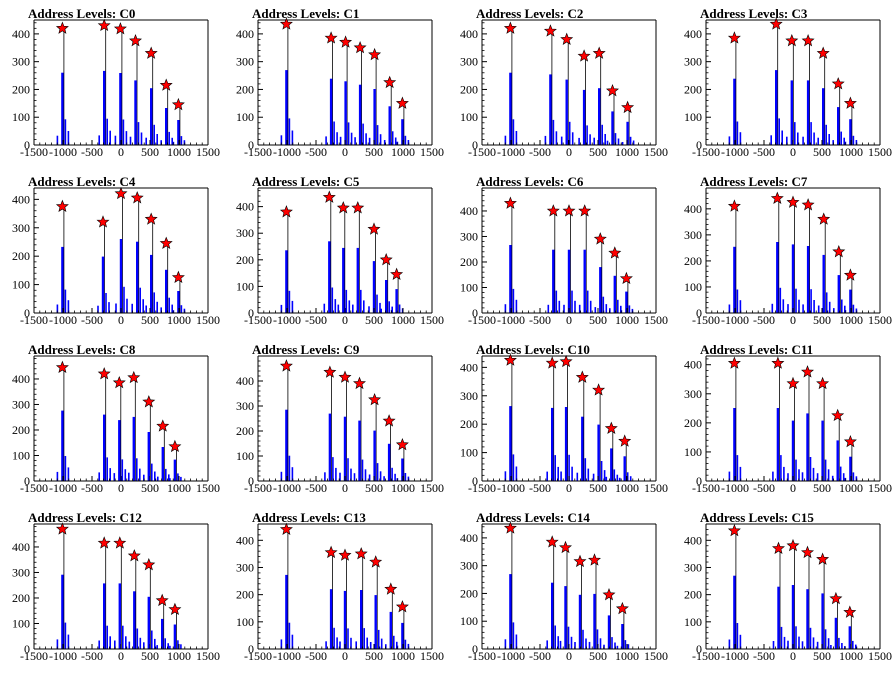 The height and width of the screenshot is (677, 896). What do you see at coordinates (469, 566) in the screenshot?
I see `y-tick-label: 300` at bounding box center [469, 566].